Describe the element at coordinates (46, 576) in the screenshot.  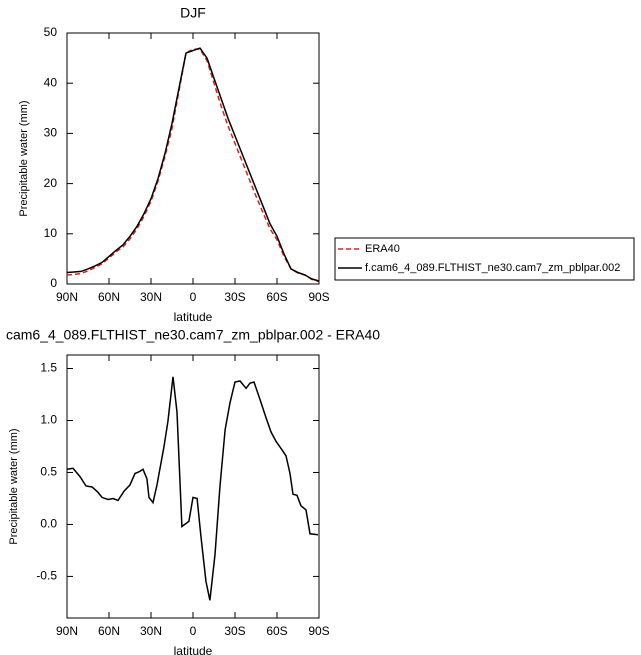
I see `y-tick-label: -0.5` at that location.